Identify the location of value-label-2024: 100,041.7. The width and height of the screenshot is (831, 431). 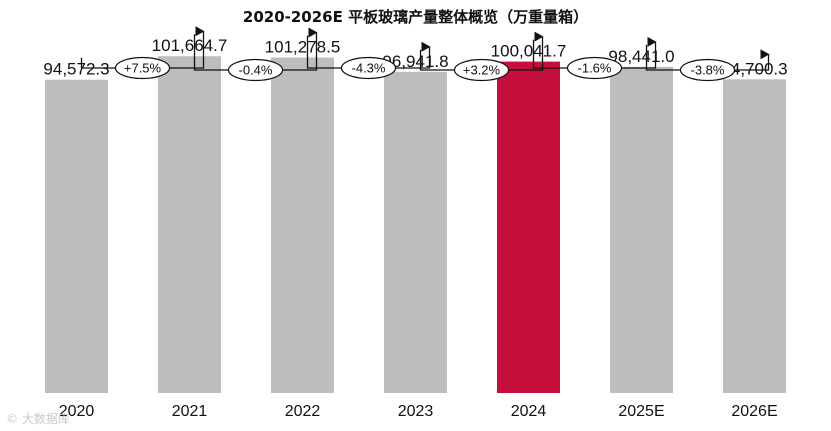
(529, 51).